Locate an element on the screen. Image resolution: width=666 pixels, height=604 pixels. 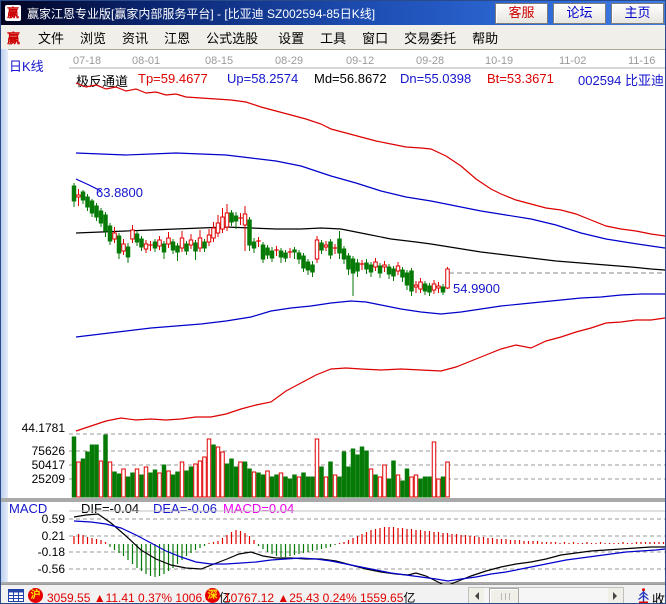
pagoda-tool-icon is located at coordinates (643, 596).